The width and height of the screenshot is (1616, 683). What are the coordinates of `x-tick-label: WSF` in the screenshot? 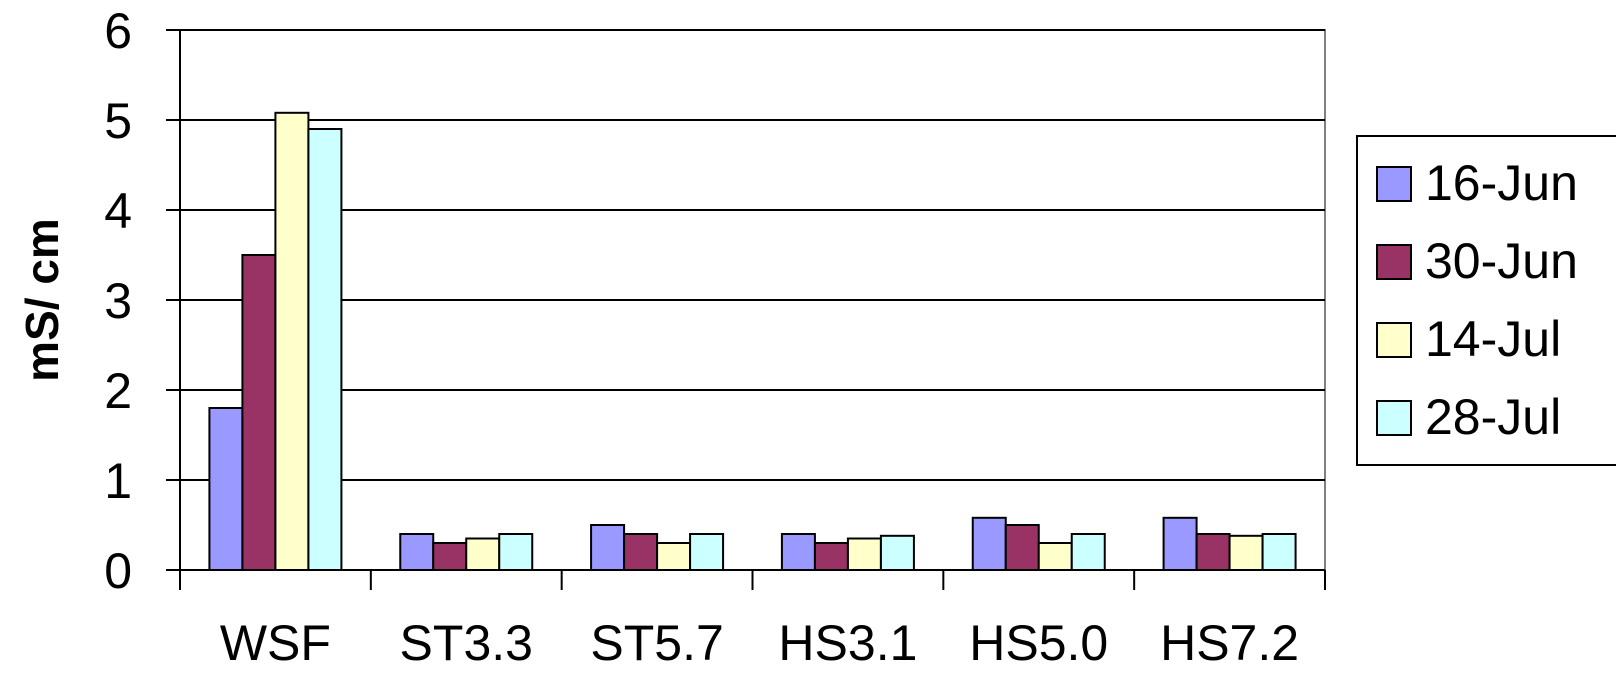 It's located at (275, 643).